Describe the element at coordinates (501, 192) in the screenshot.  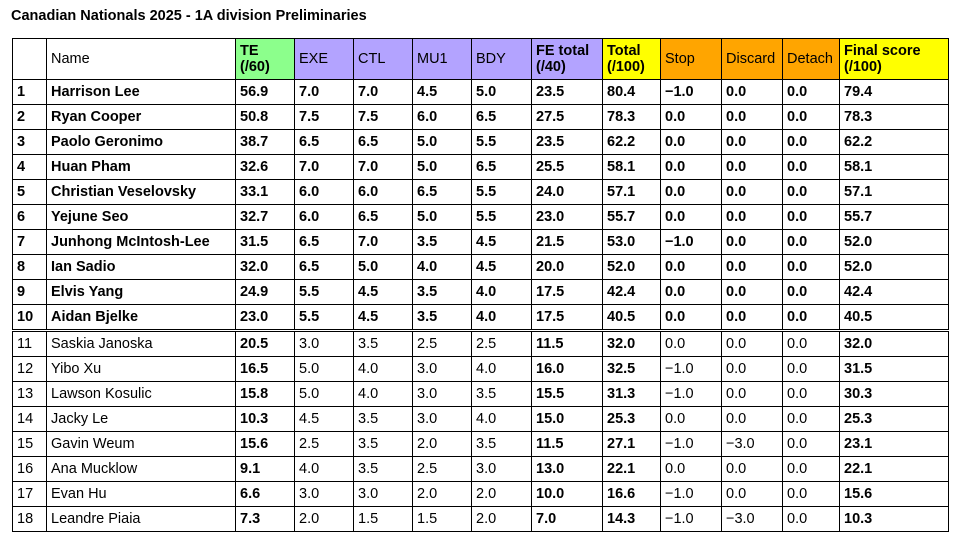
I see `bdy-cell: 5.5` at that location.